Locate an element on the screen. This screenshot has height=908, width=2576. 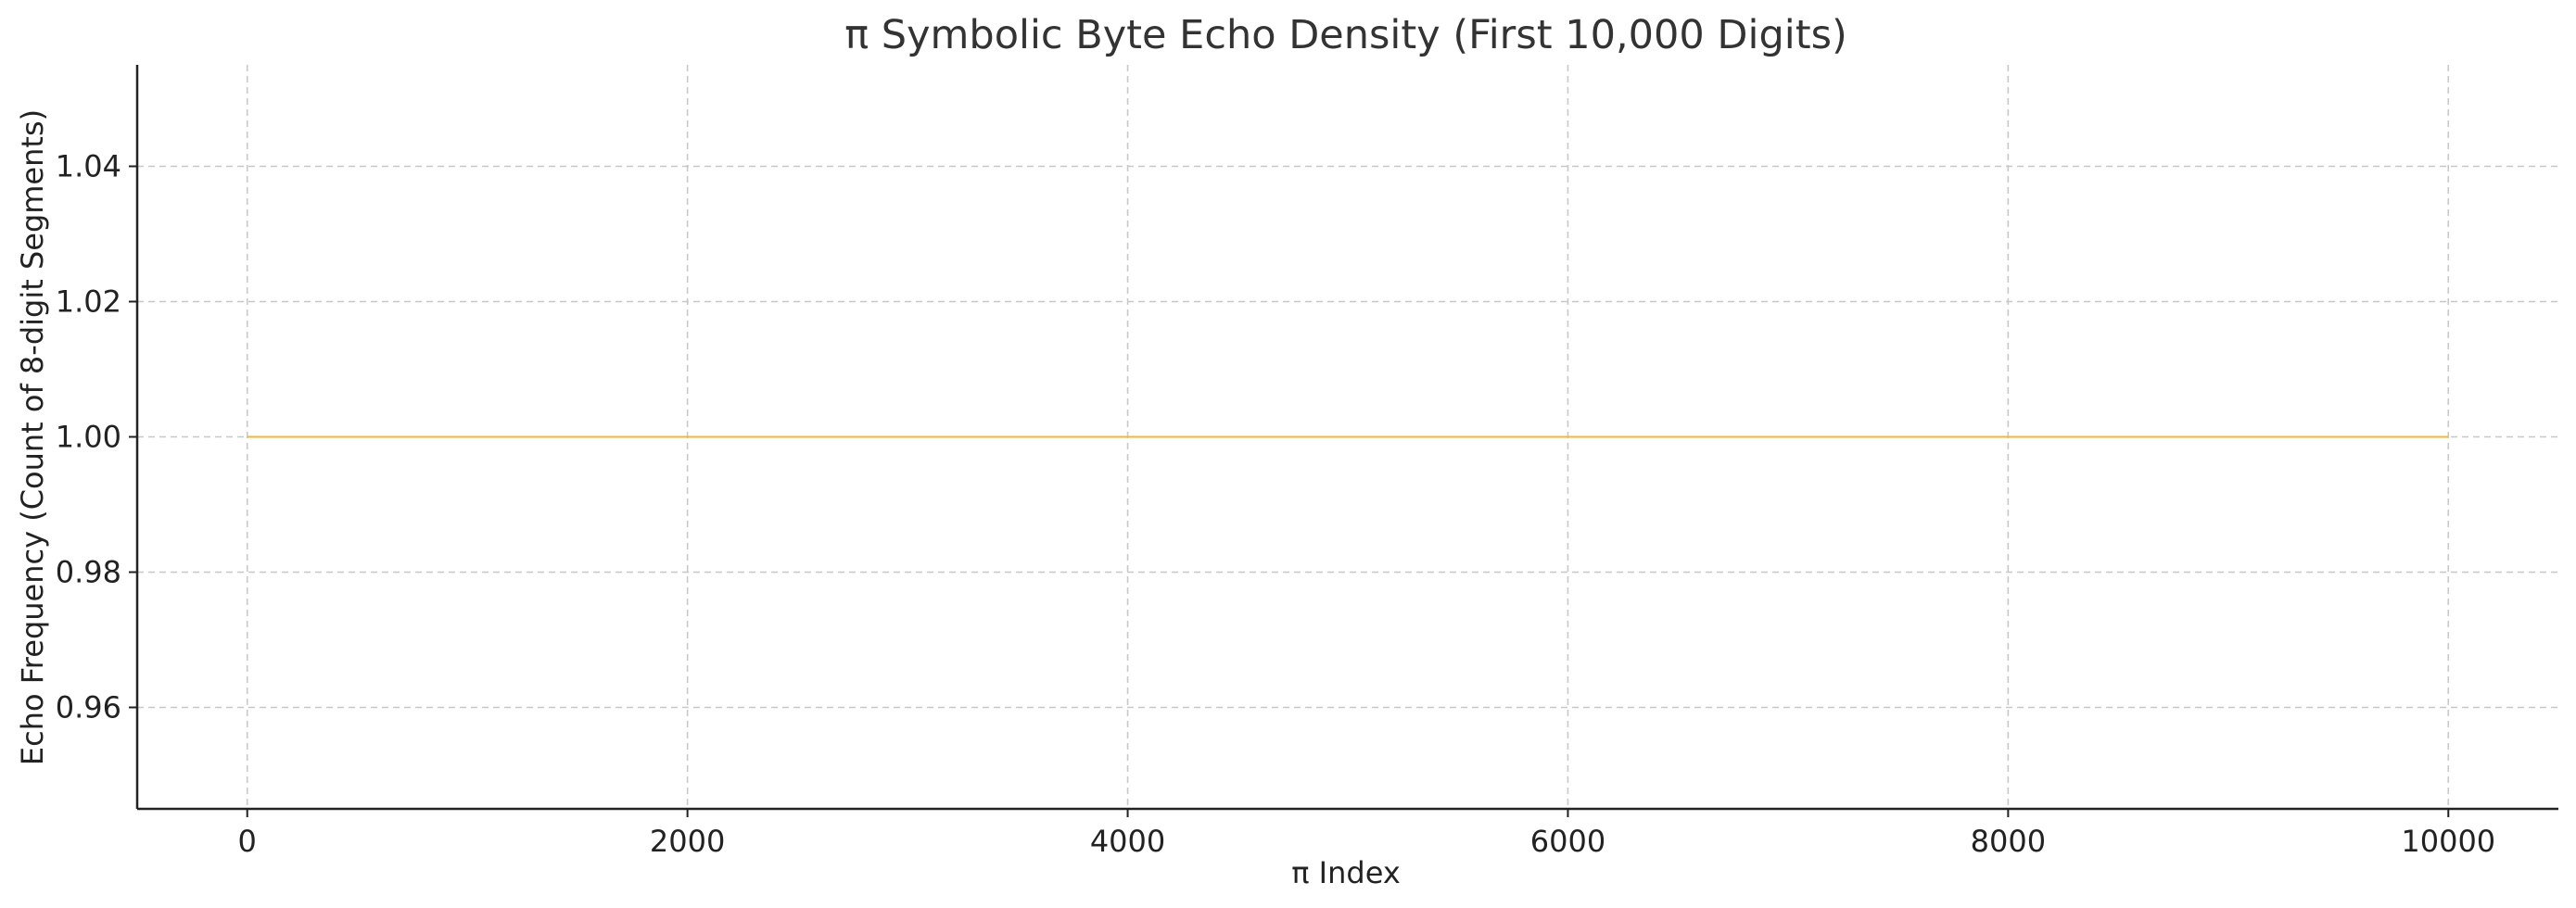
x-tick-label-2: 4000 is located at coordinates (1127, 841).